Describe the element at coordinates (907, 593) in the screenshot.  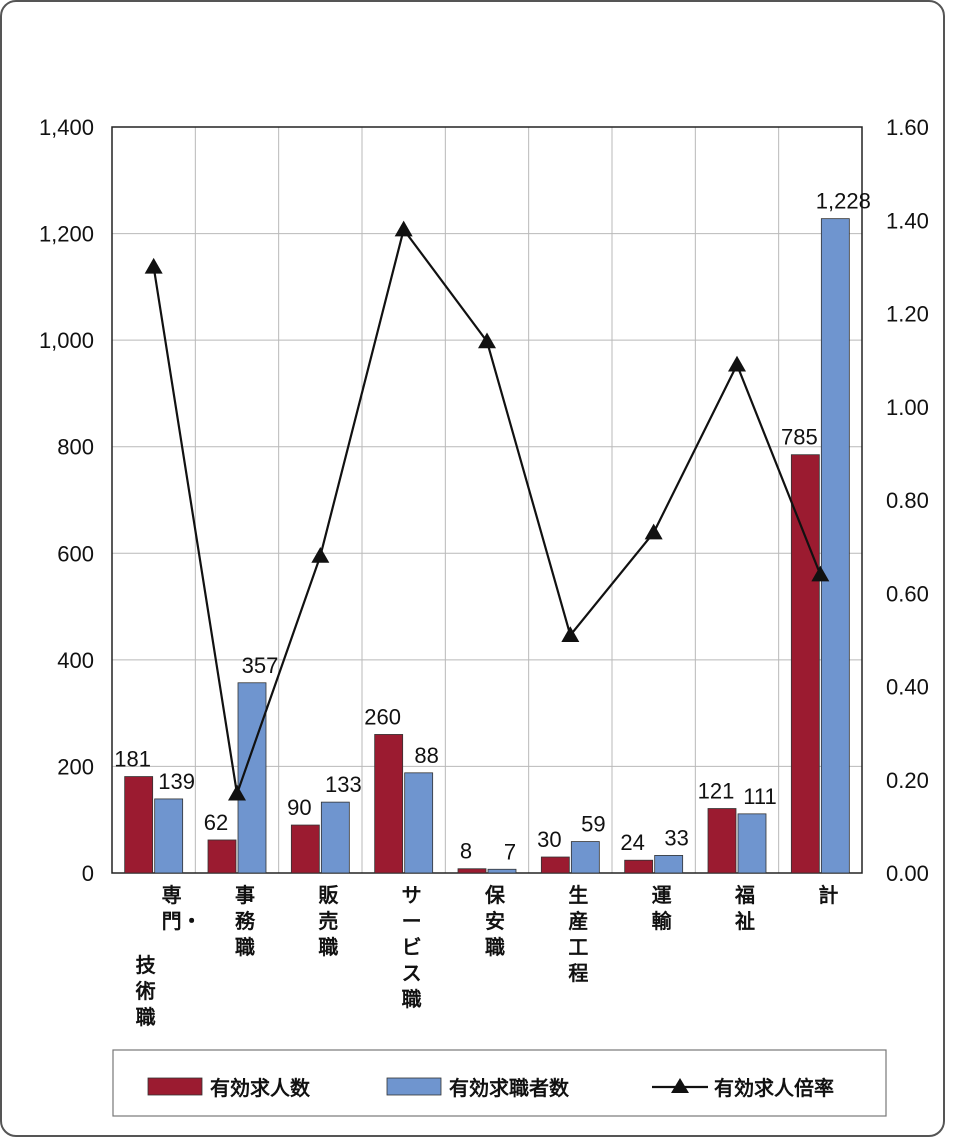
I see `y-right-tick-label: 0.60` at that location.